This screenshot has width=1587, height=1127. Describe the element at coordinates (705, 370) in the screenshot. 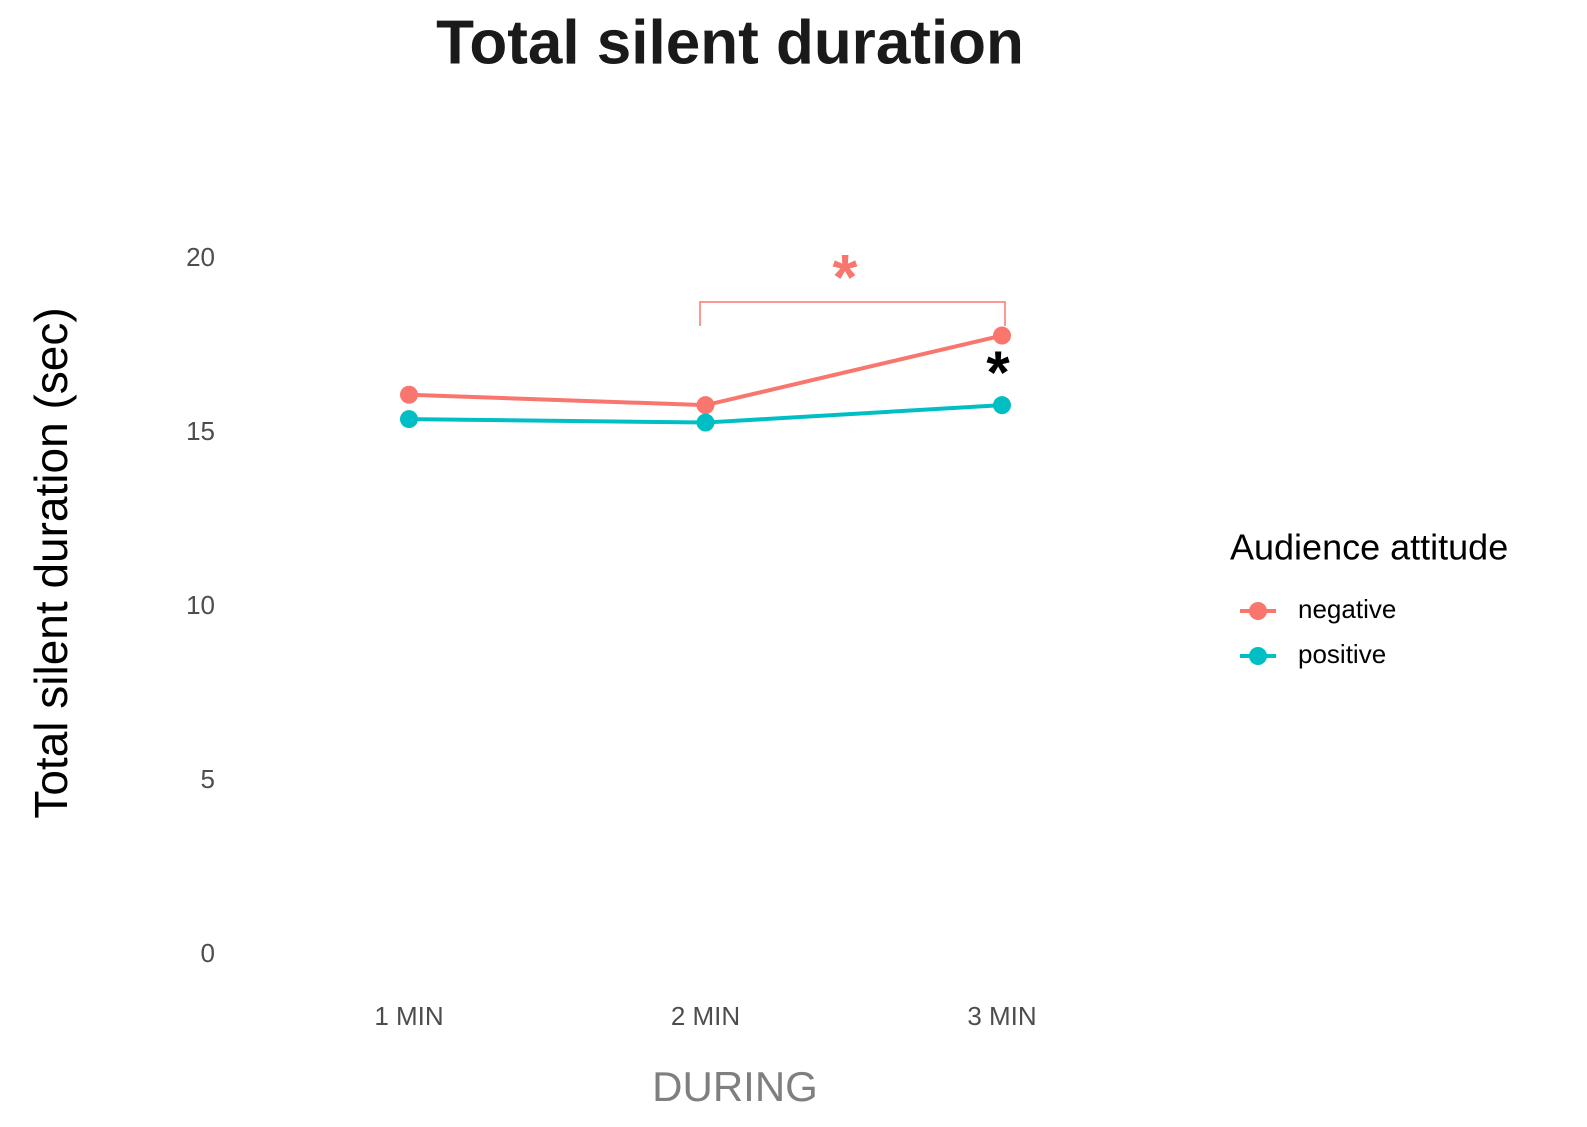

I see `series-line` at that location.